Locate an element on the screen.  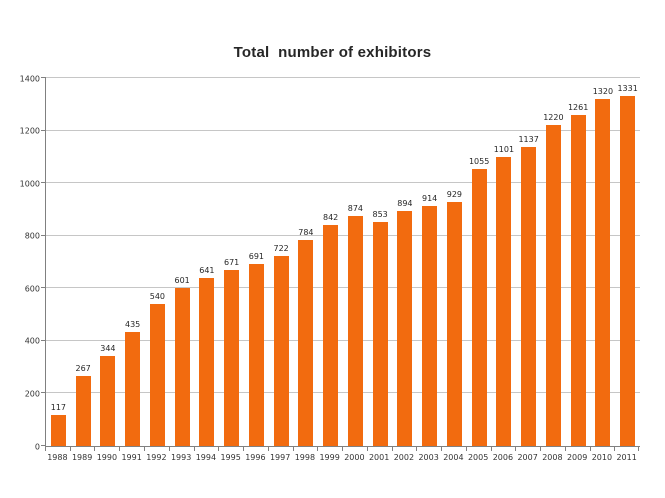
bar-slot: 784 is located at coordinates (306, 262).